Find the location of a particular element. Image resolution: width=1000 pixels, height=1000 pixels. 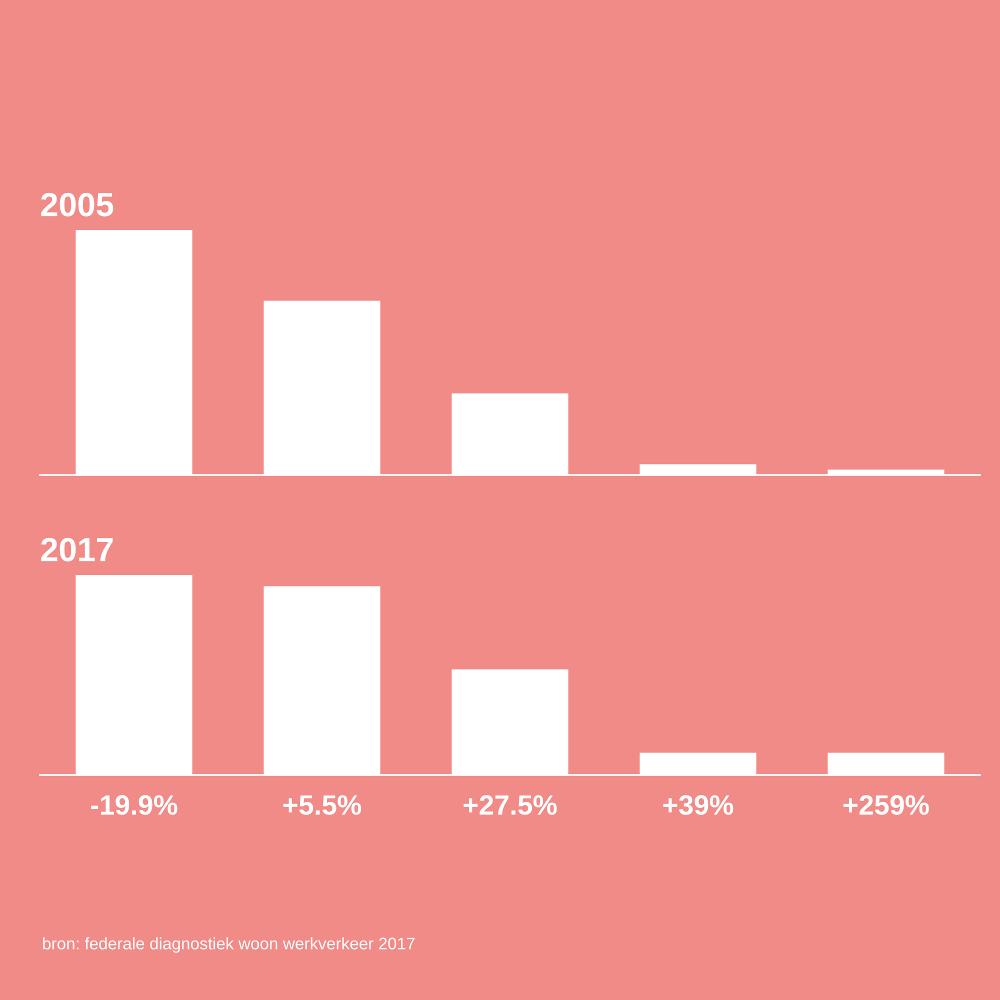

text: +5.5% is located at coordinates (322, 805).